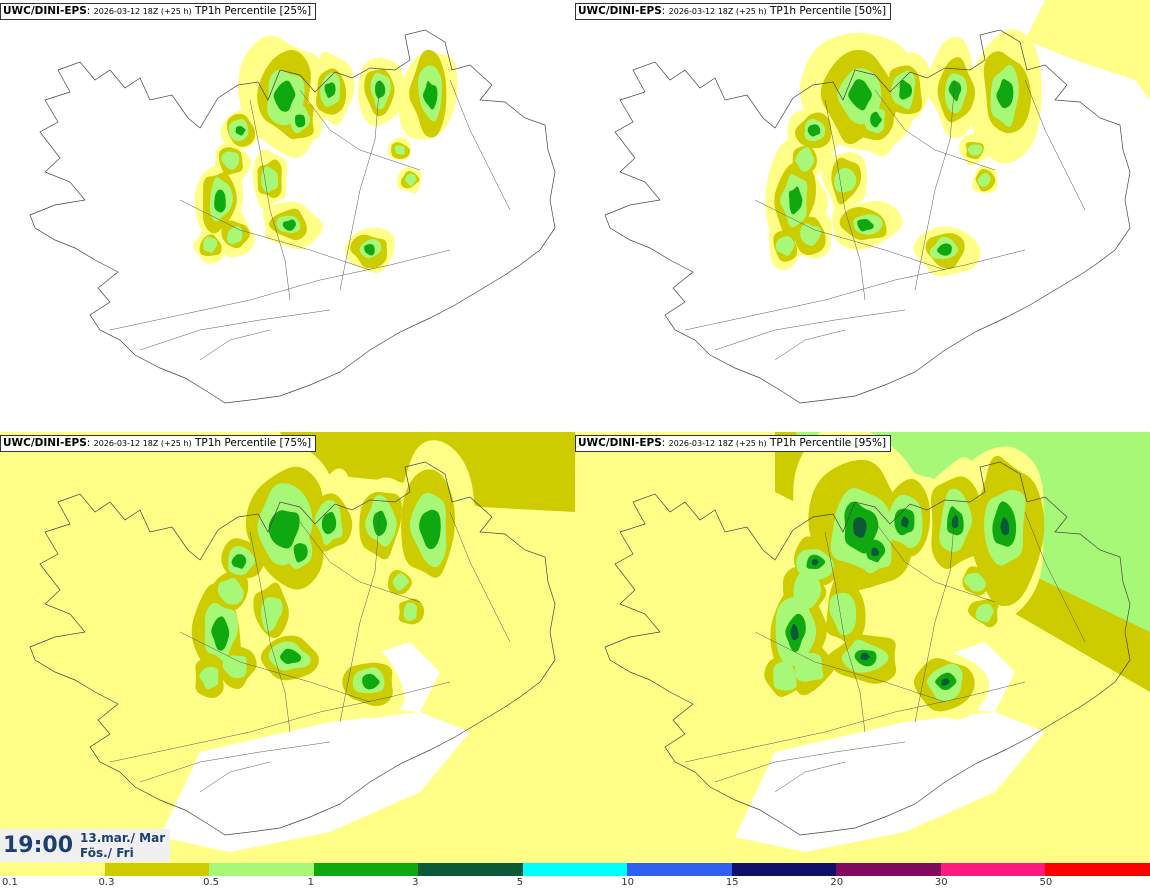  I want to click on legend-tick-label: 1, so click(310, 882).